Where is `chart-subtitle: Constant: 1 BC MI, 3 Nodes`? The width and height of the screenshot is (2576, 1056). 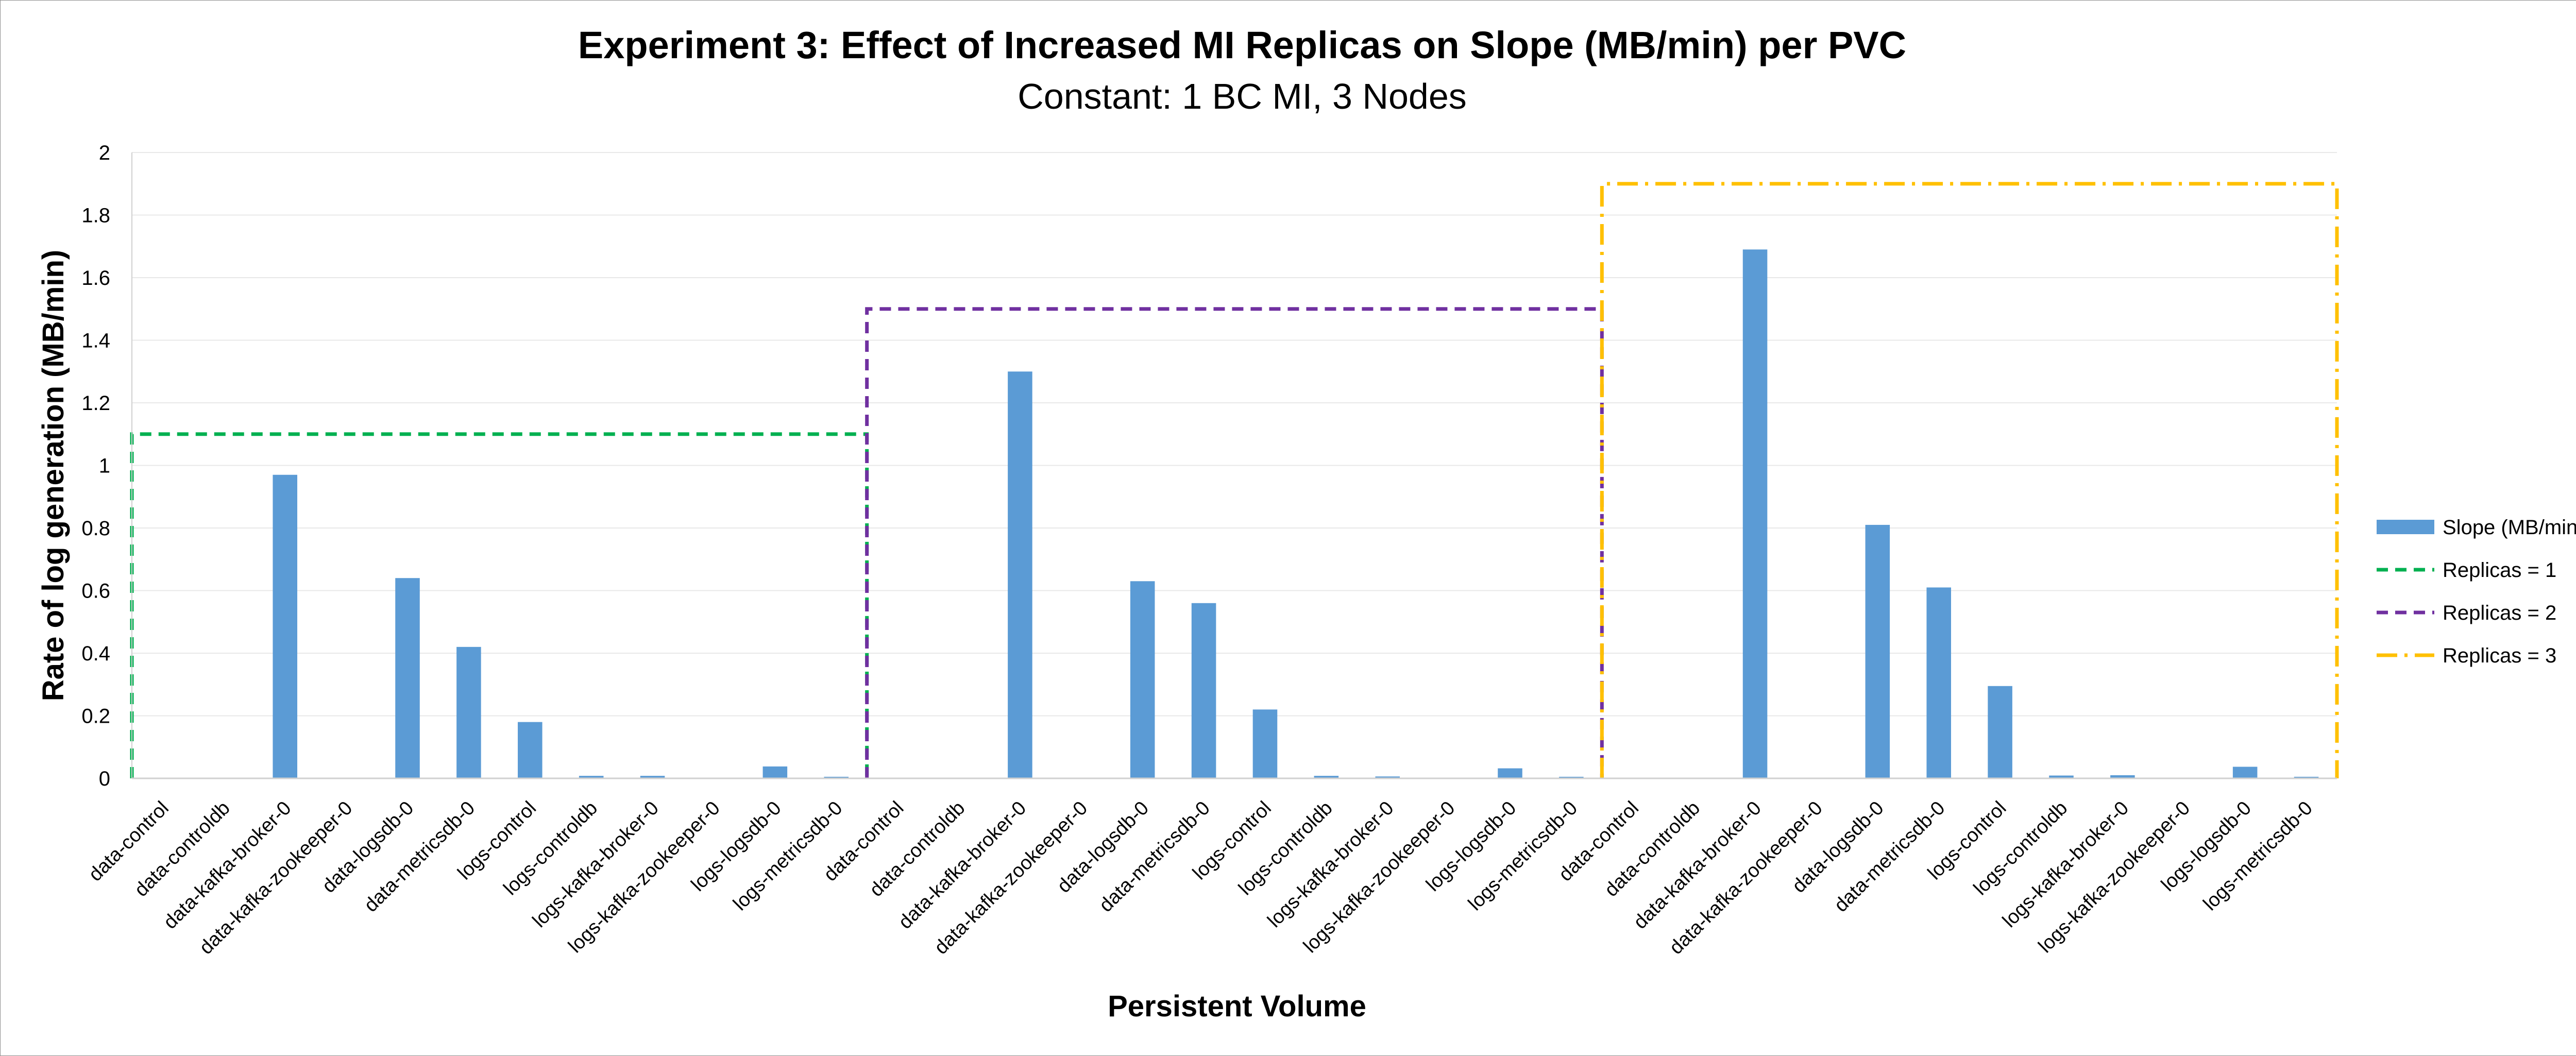
chart-subtitle: Constant: 1 BC MI, 3 Nodes is located at coordinates (1242, 96).